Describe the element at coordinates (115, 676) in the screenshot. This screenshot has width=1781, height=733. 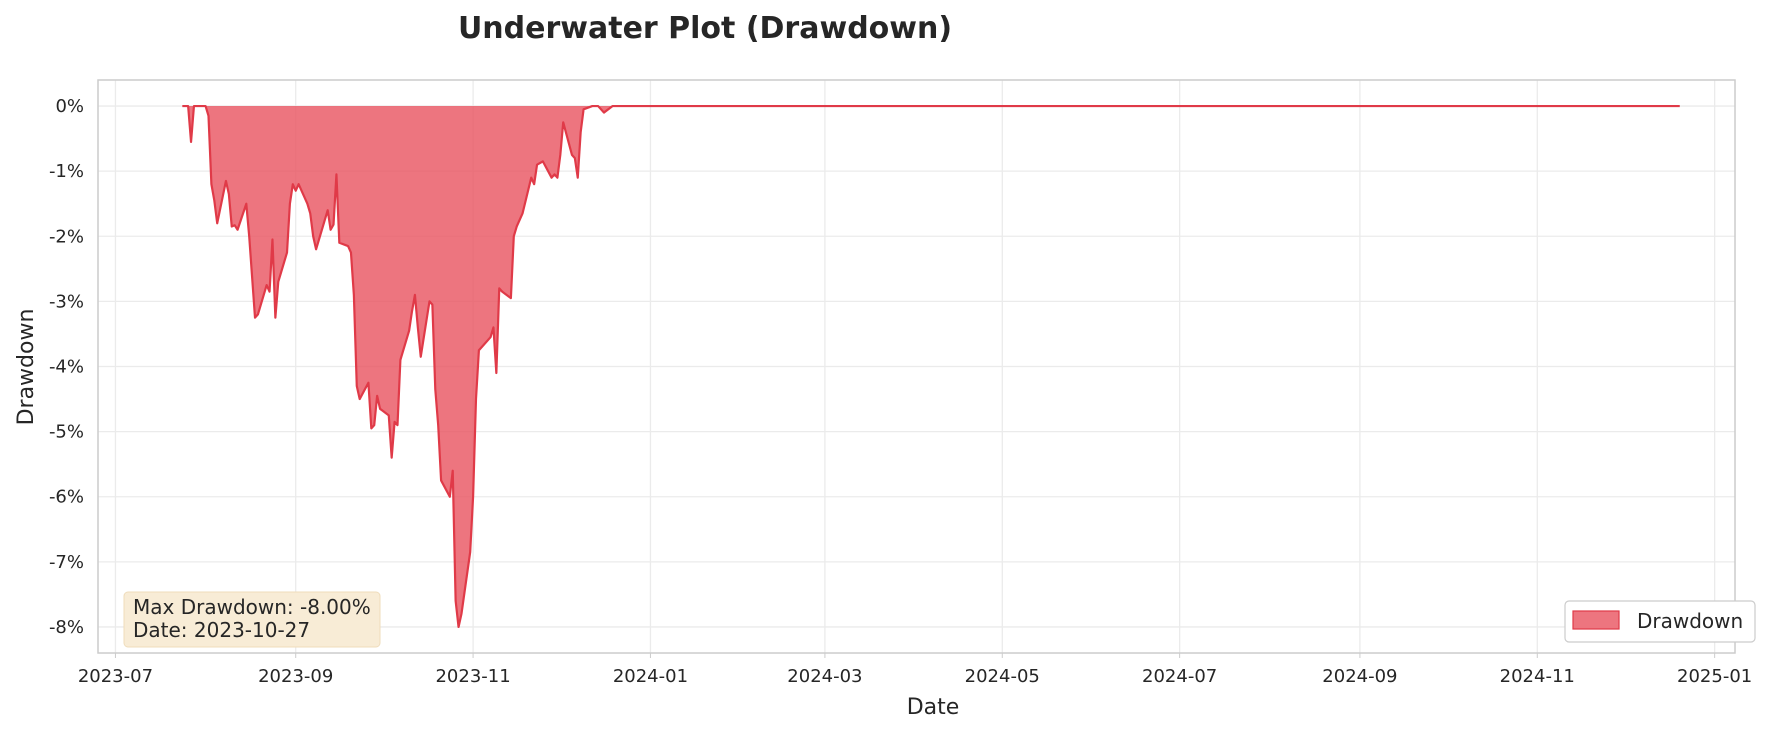
I see `x-tick-label: 2023-07` at that location.